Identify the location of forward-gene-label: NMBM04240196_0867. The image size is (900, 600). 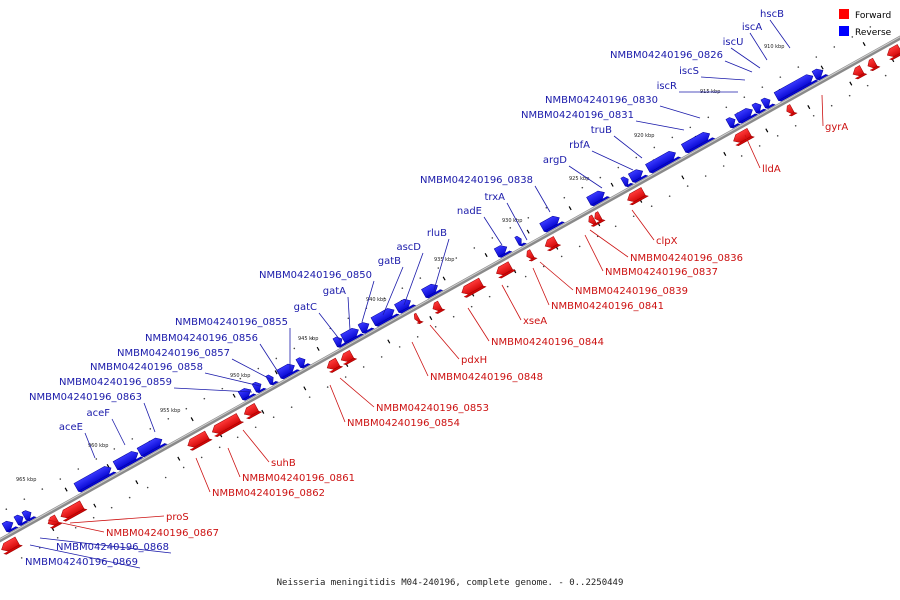
(162, 533).